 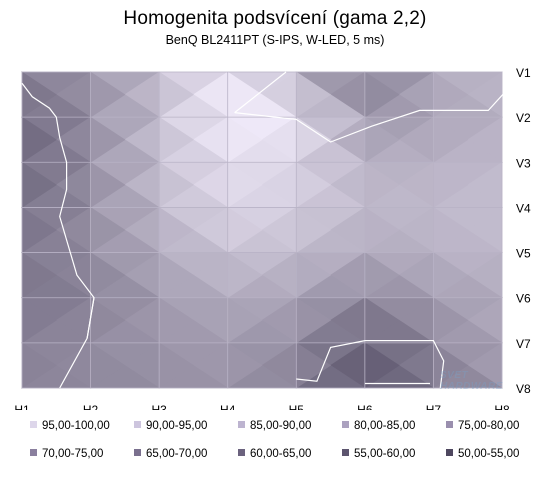 What do you see at coordinates (523, 344) in the screenshot?
I see `y-tick-label: V7` at bounding box center [523, 344].